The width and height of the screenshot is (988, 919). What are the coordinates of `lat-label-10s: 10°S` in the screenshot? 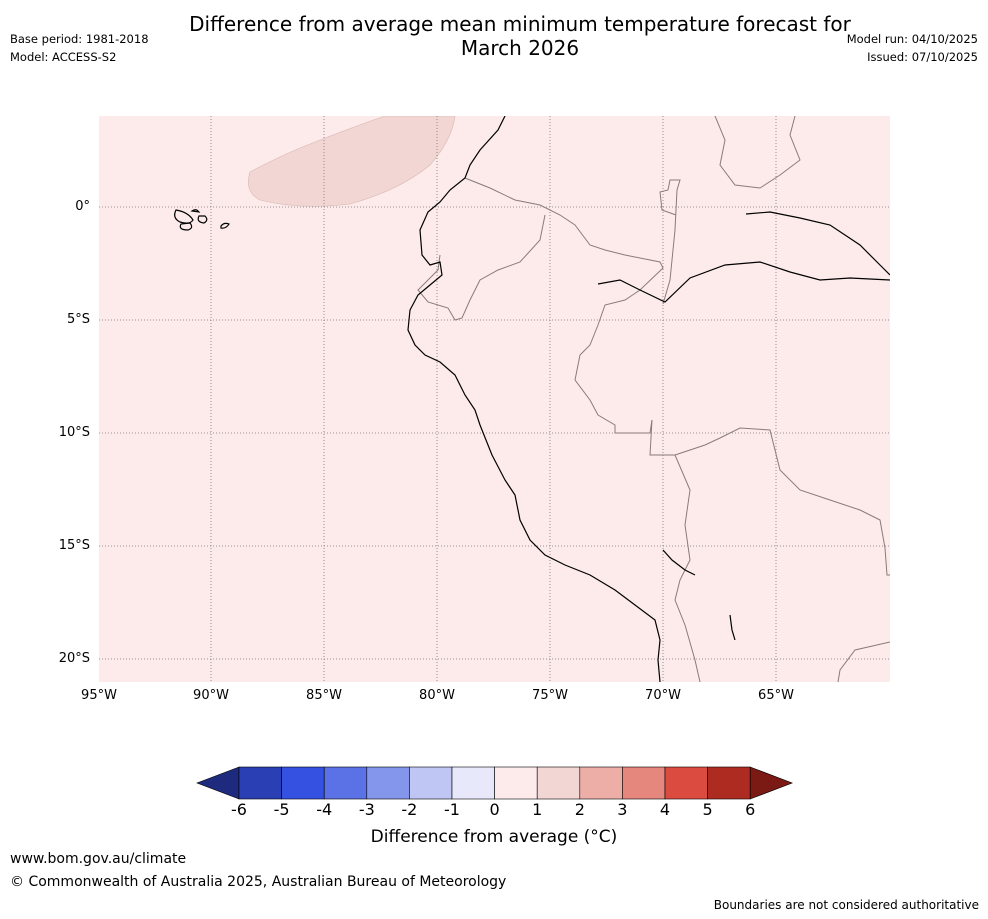 It's located at (74, 432).